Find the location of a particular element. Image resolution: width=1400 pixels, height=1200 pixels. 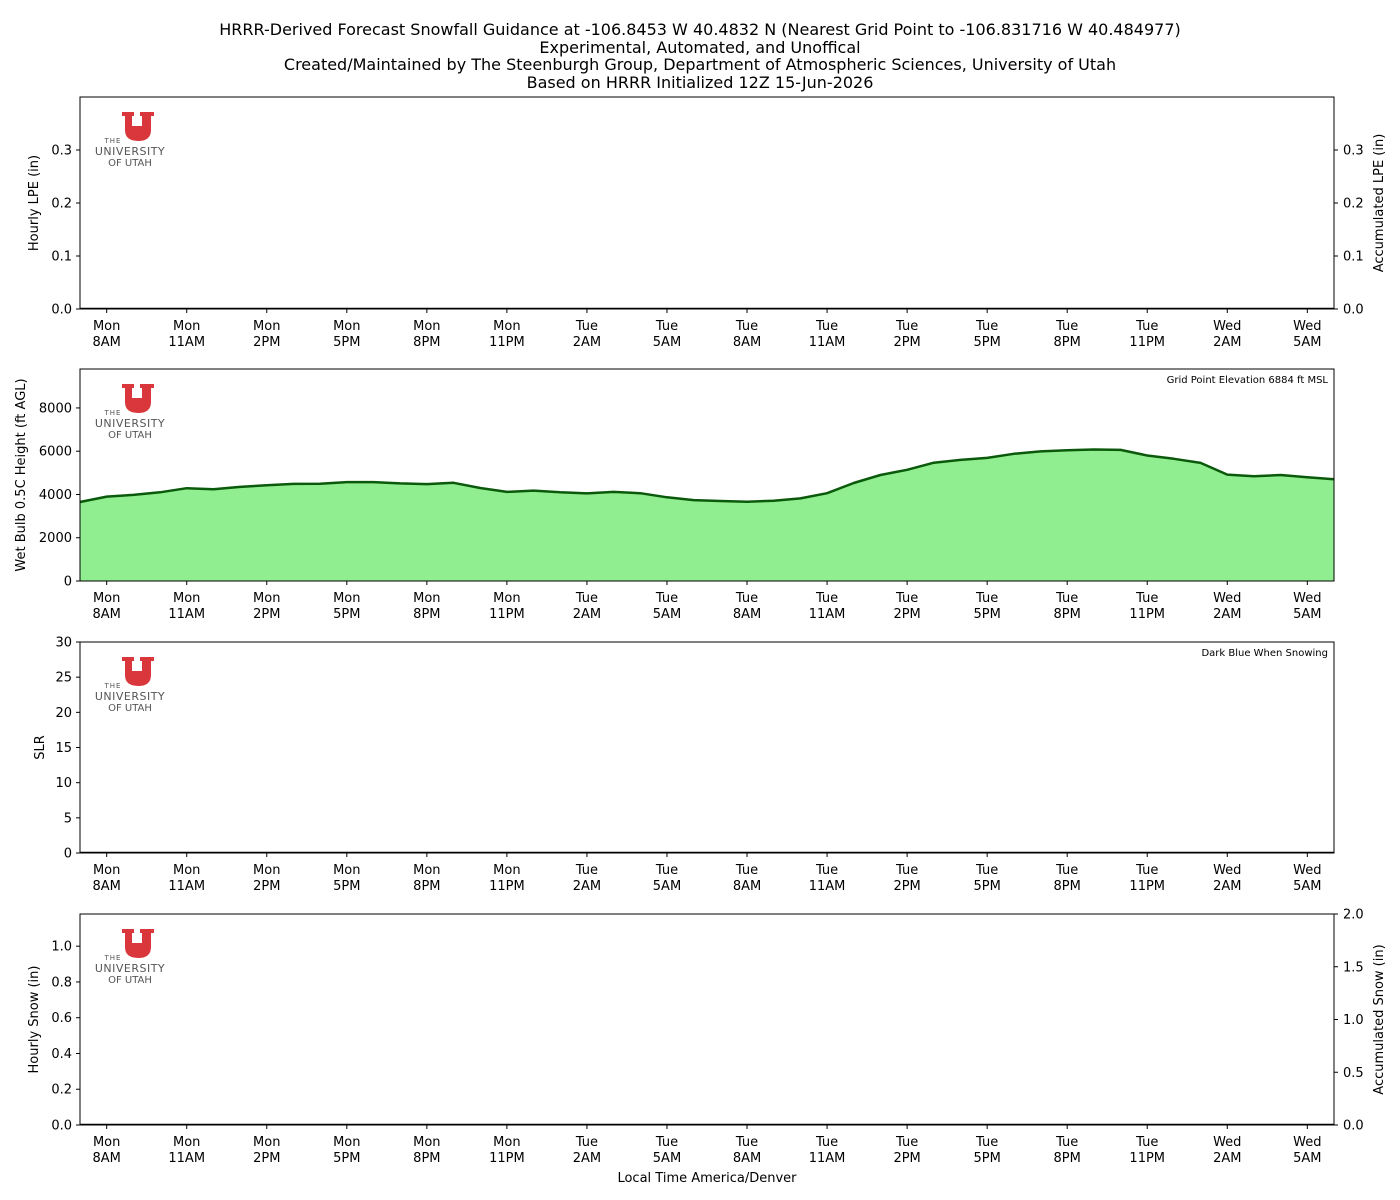

y-right-tick-label: 2.0 is located at coordinates (1353, 915).